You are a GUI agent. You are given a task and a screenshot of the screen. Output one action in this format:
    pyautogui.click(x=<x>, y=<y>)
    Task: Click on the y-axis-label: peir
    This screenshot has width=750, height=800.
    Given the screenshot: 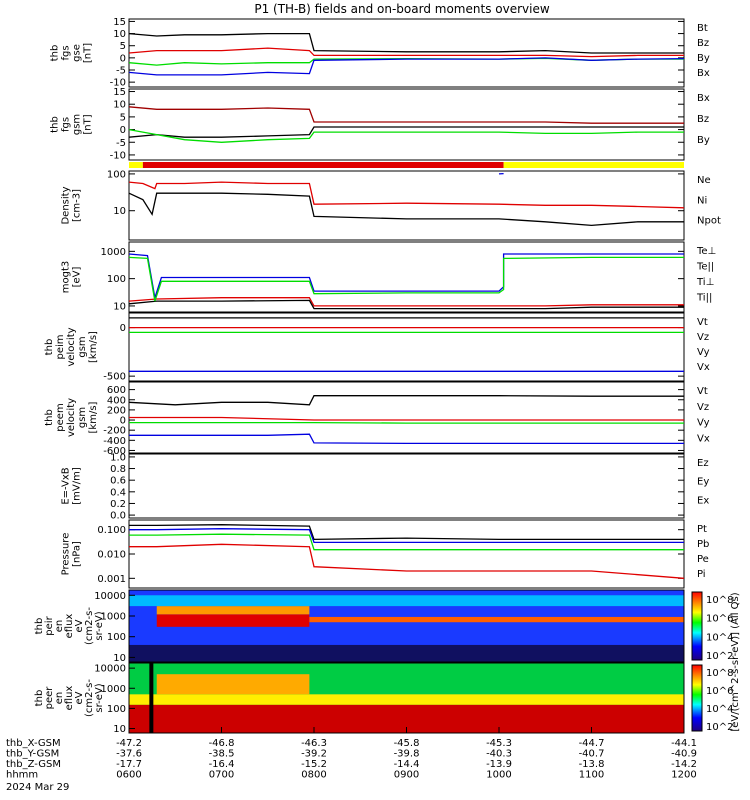 What is the action you would take?
    pyautogui.click(x=49, y=625)
    